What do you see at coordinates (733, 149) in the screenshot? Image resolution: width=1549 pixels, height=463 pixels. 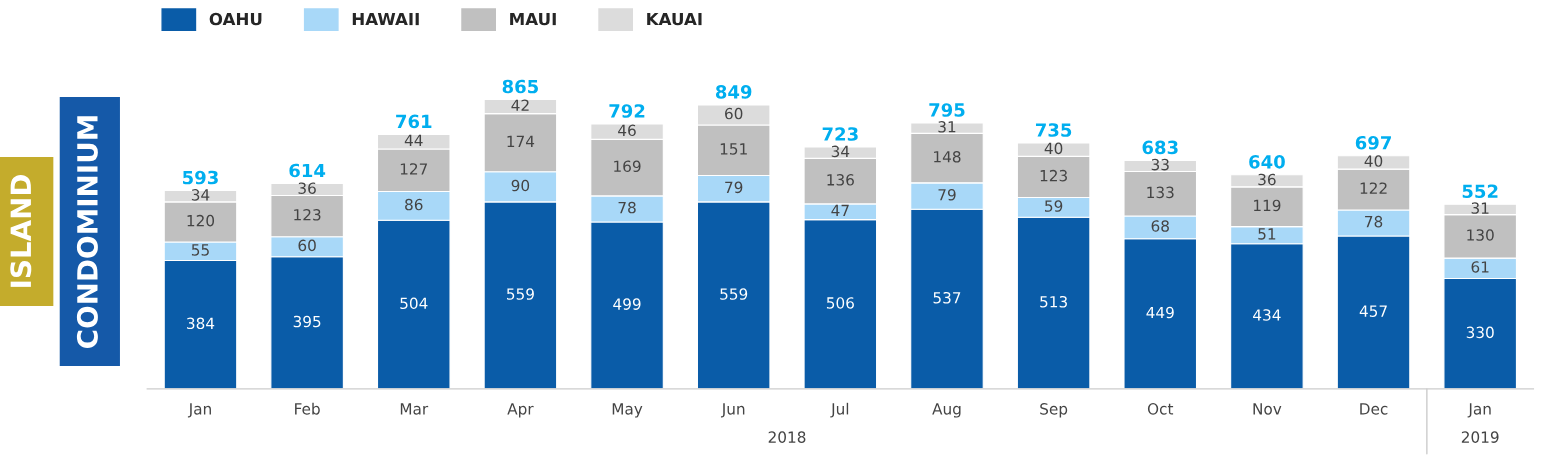 I see `data-label: 151` at bounding box center [733, 149].